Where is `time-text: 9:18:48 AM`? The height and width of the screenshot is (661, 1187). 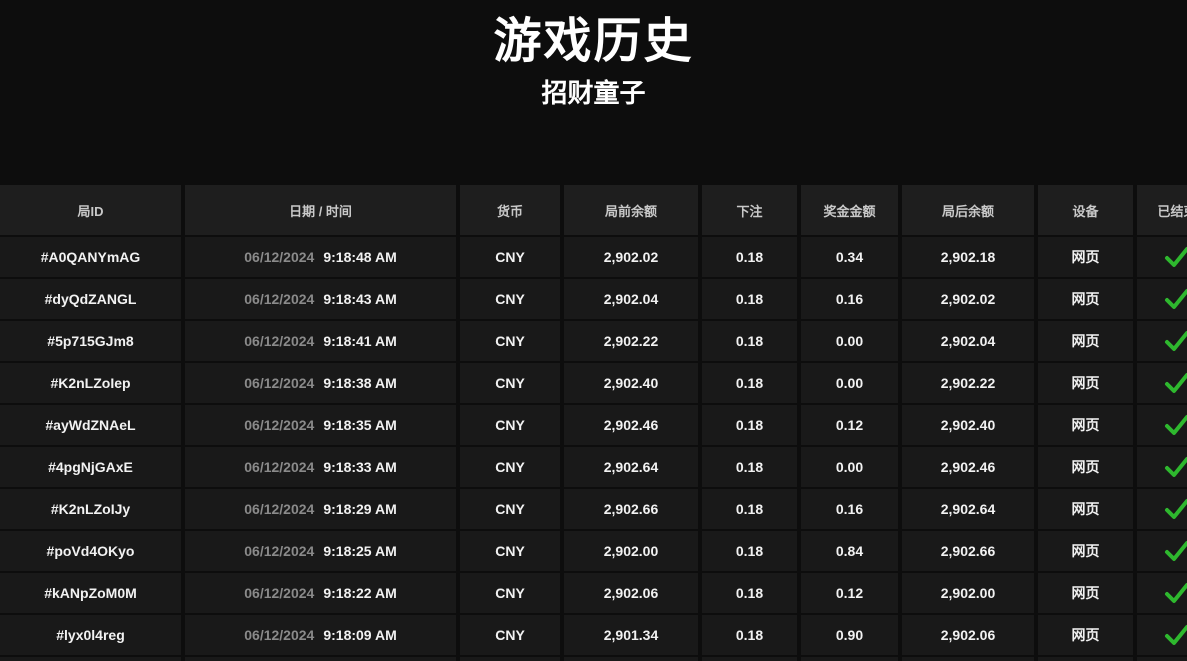 time-text: 9:18:48 AM is located at coordinates (360, 257).